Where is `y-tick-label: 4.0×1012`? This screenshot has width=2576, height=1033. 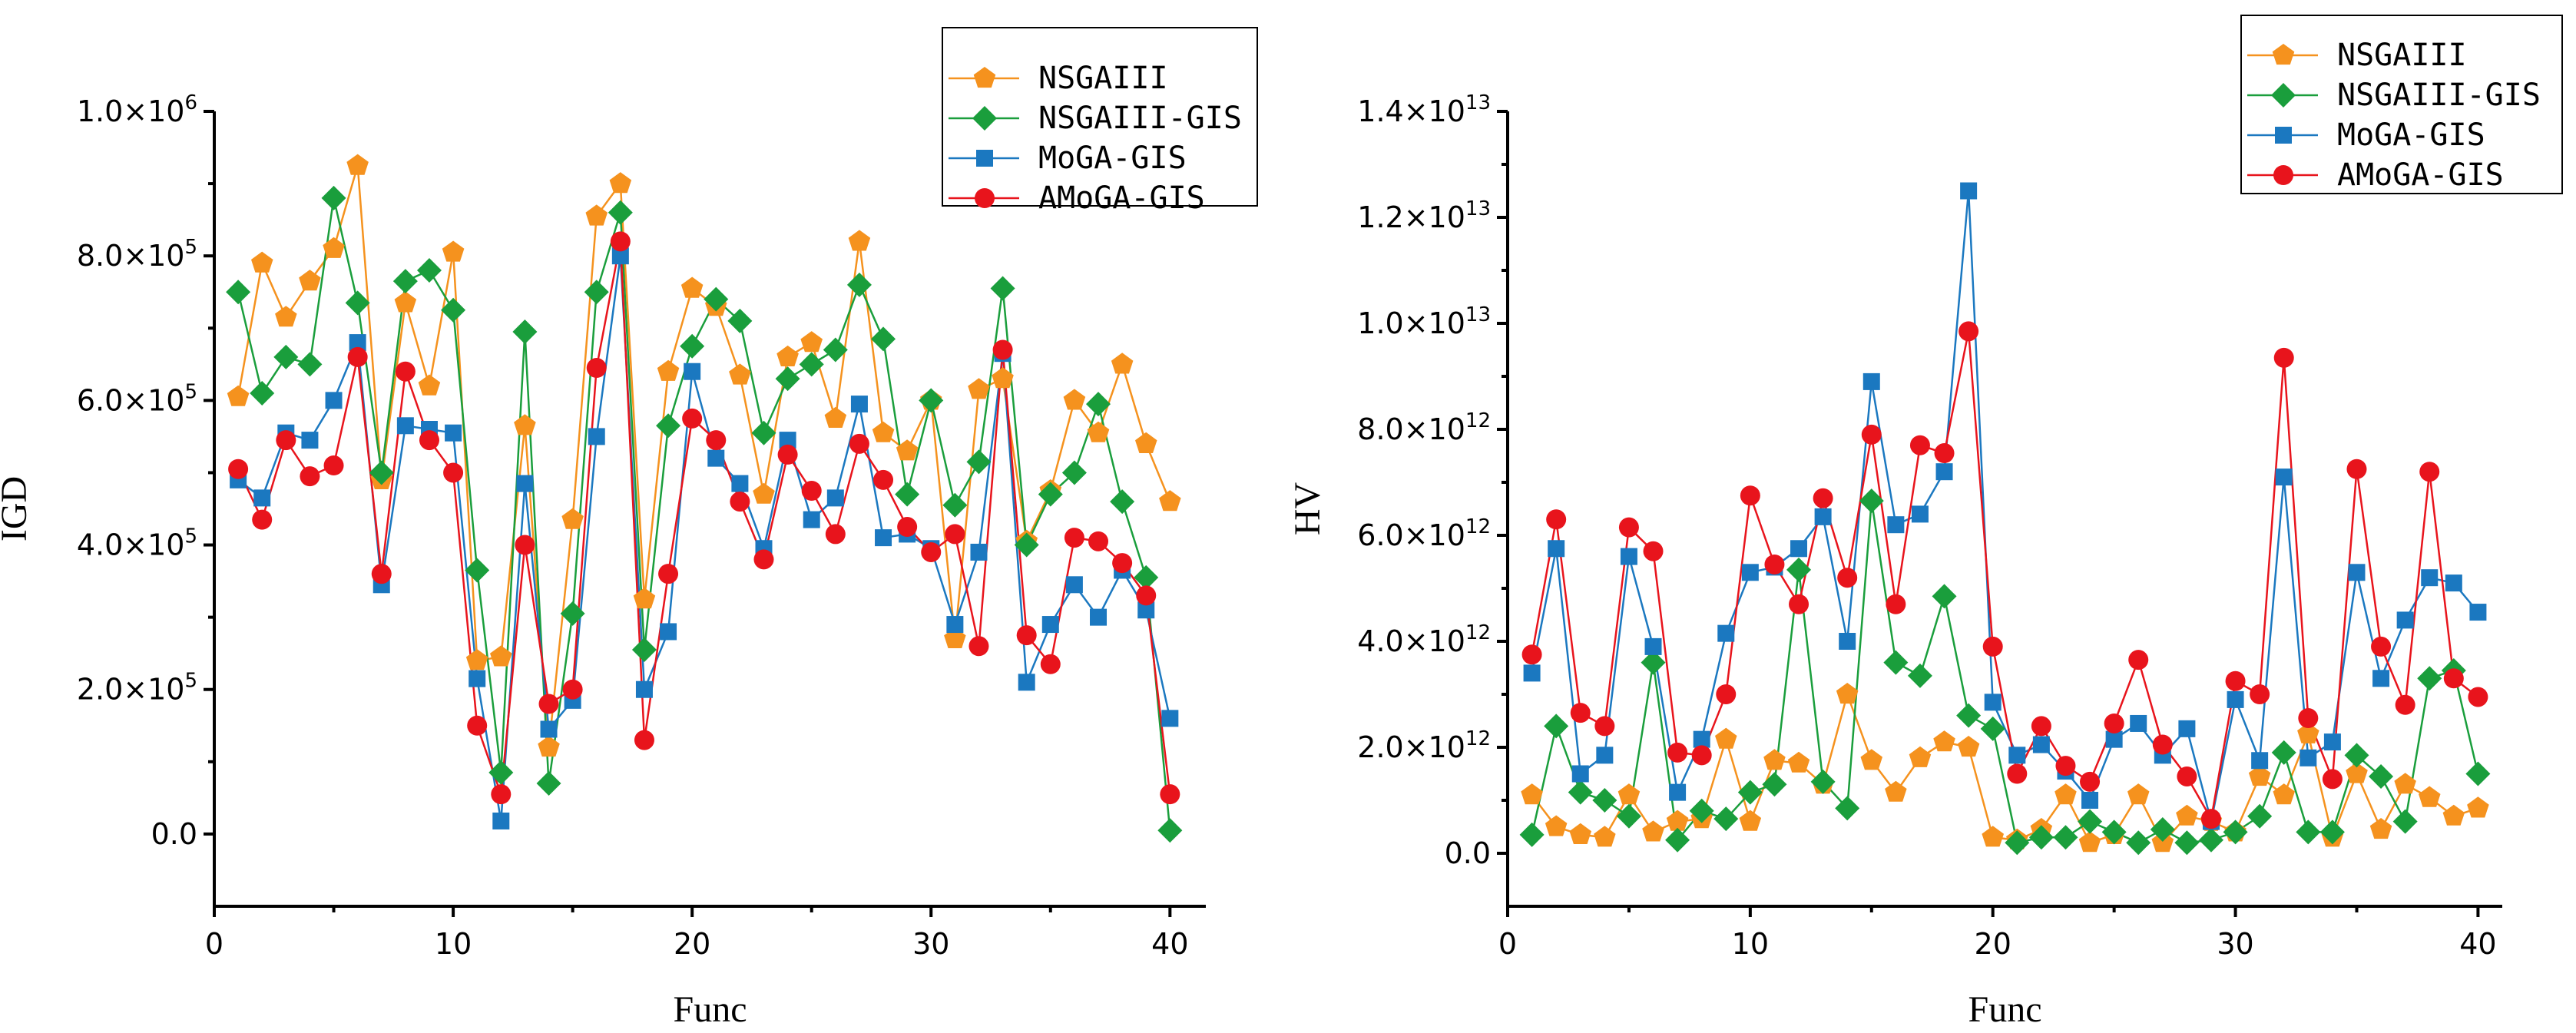 y-tick-label: 4.0×1012 is located at coordinates (1424, 639).